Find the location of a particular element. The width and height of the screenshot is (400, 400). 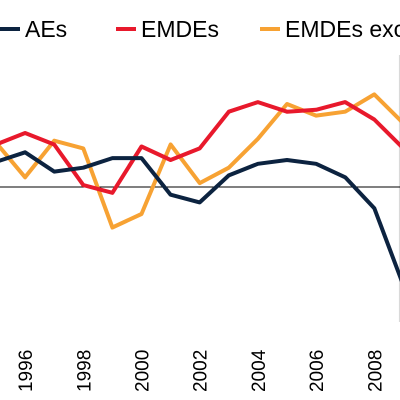

legend-label-aes: AEs is located at coordinates (46, 29).